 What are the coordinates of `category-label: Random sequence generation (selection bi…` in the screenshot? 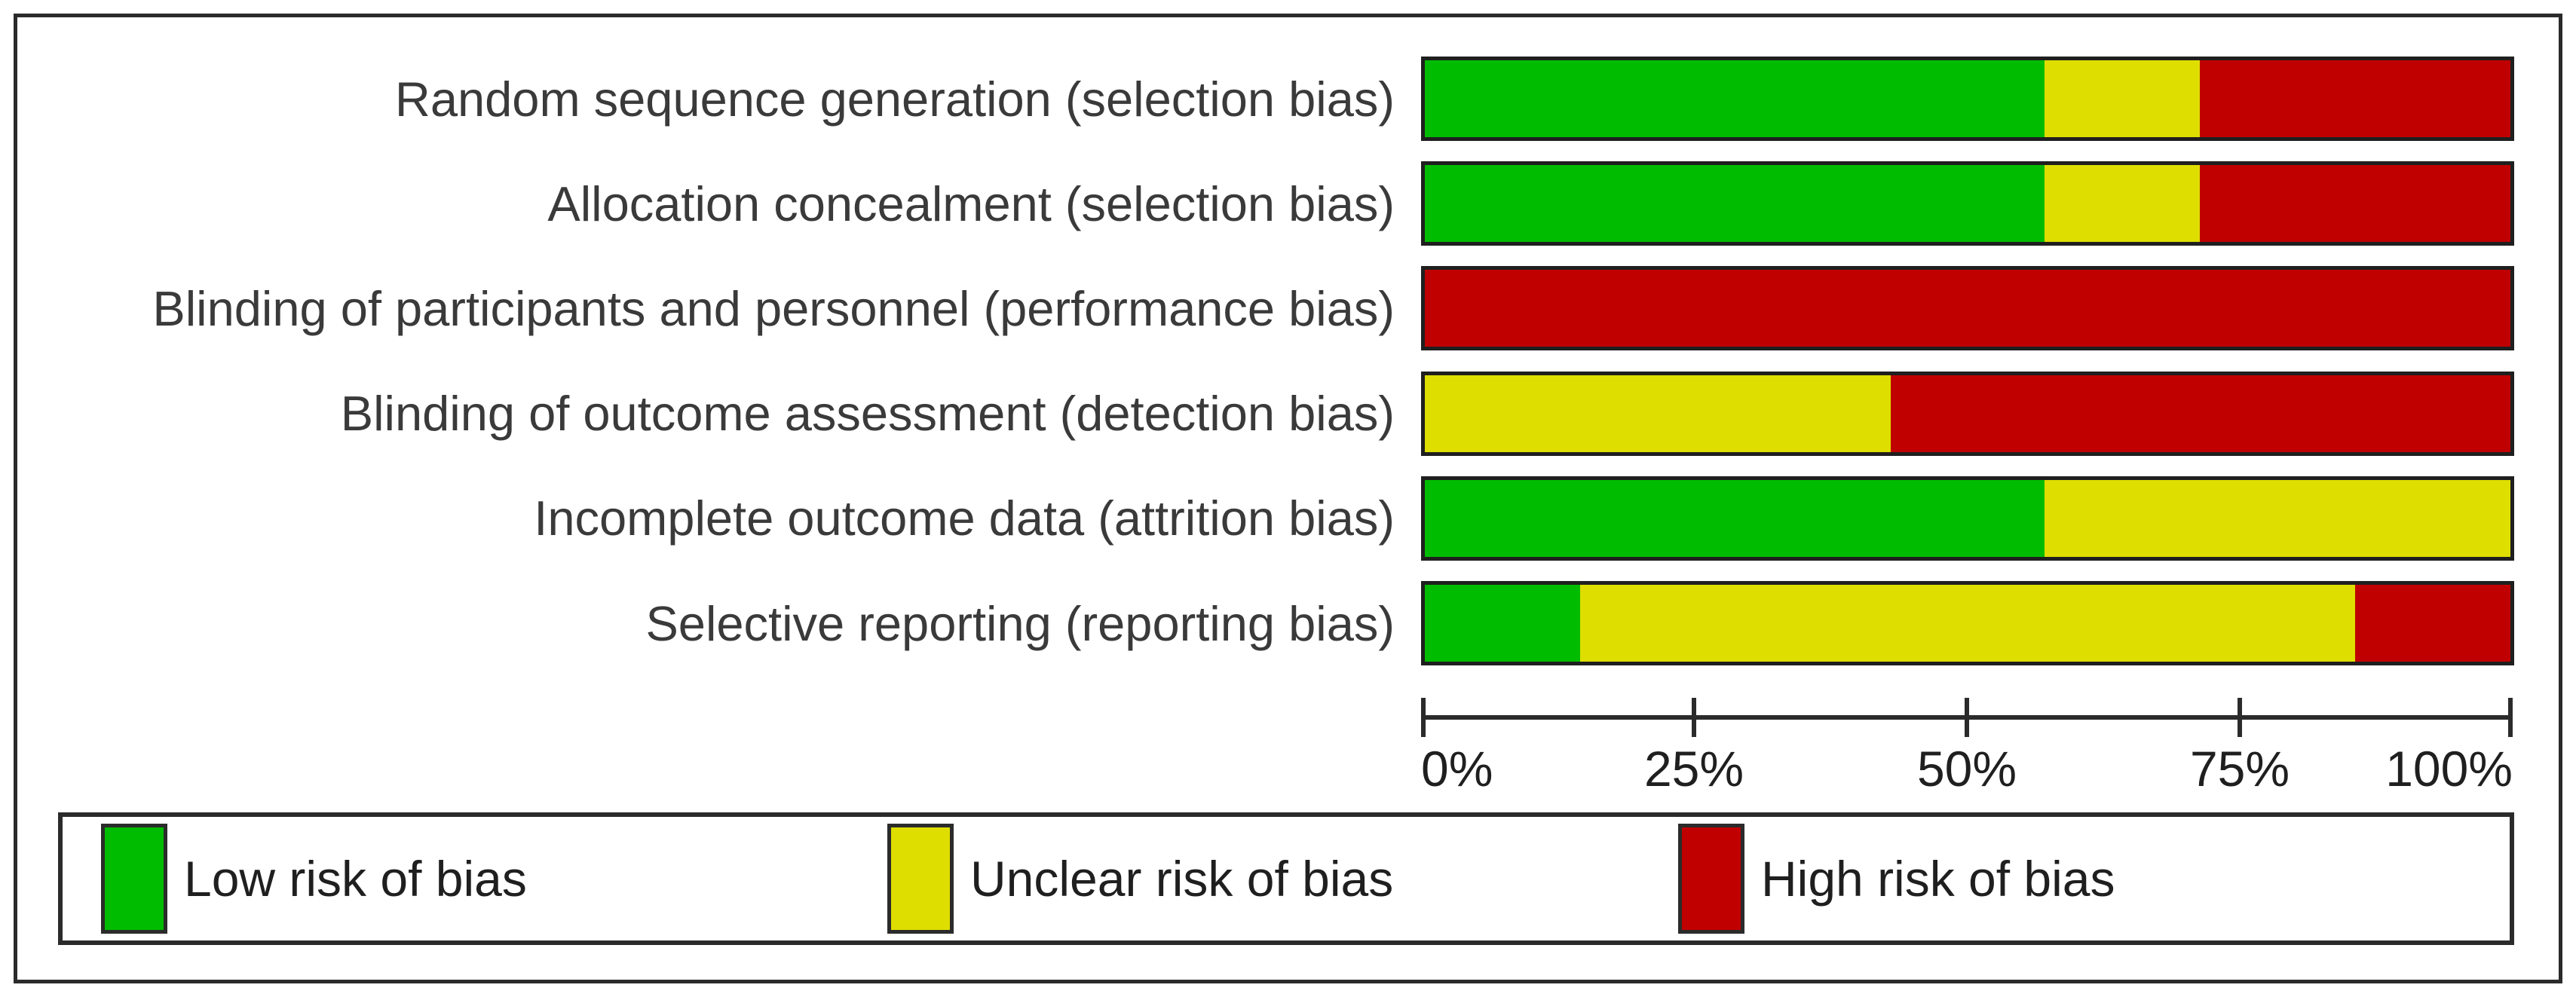 It's located at (894, 99).